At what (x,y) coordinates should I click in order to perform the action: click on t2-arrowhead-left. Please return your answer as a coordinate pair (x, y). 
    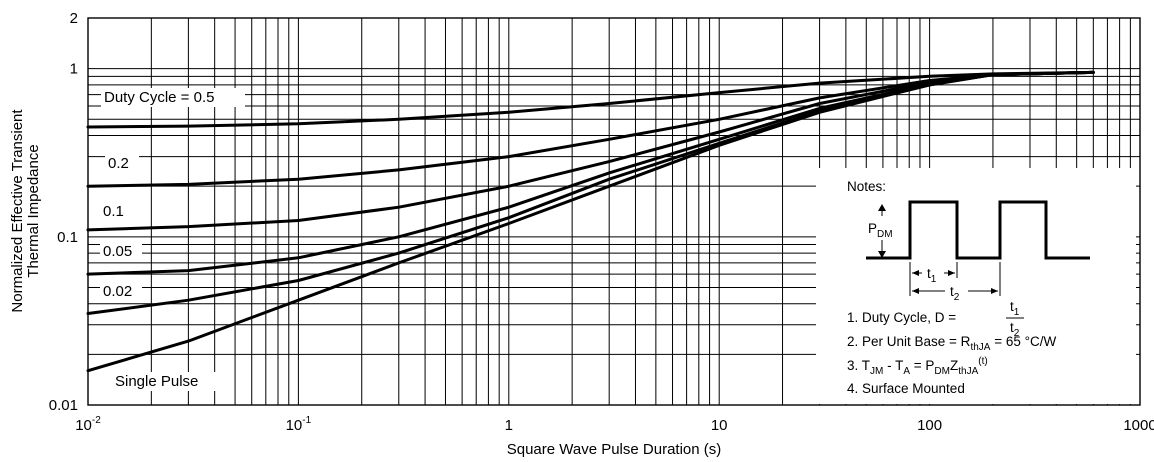
    Looking at the image, I should click on (915, 291).